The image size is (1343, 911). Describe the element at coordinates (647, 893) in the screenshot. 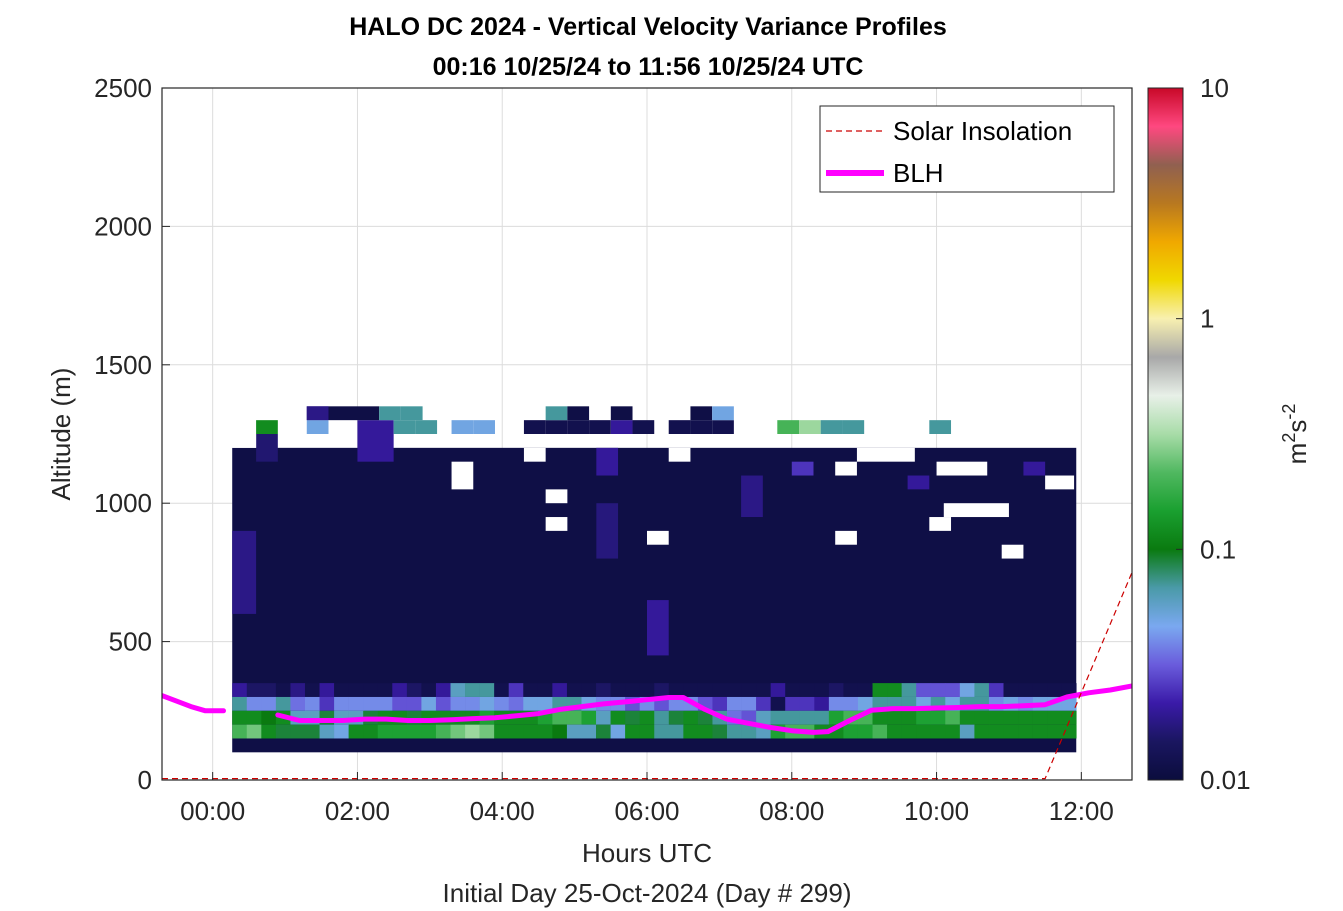

I see `x-axis-label-secondary: Initial Day 25-Oct-2024 (Day # 299)` at that location.